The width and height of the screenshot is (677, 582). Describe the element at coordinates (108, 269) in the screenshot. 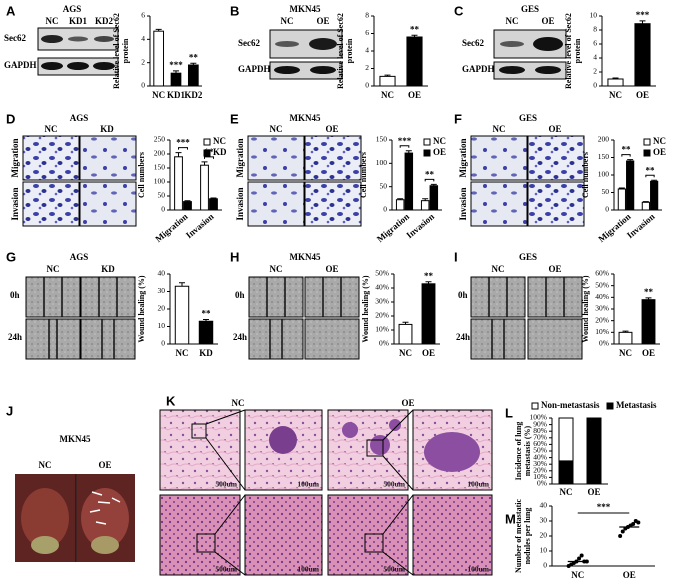

I see `column-label: KD` at that location.